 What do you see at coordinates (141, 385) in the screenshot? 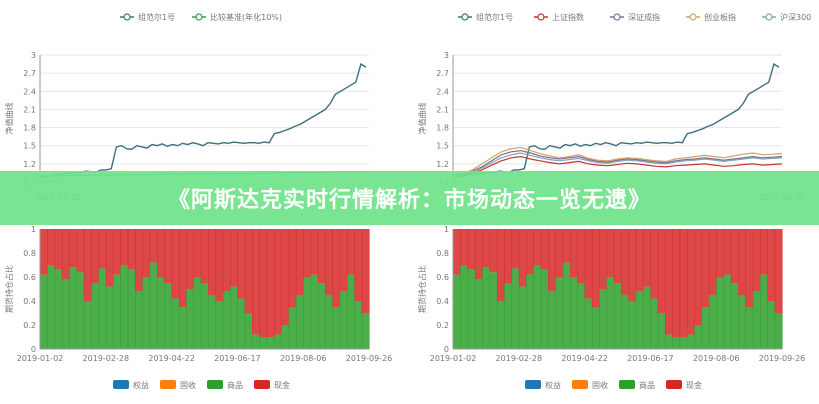
I see `legend-entry: 权益` at bounding box center [141, 385].